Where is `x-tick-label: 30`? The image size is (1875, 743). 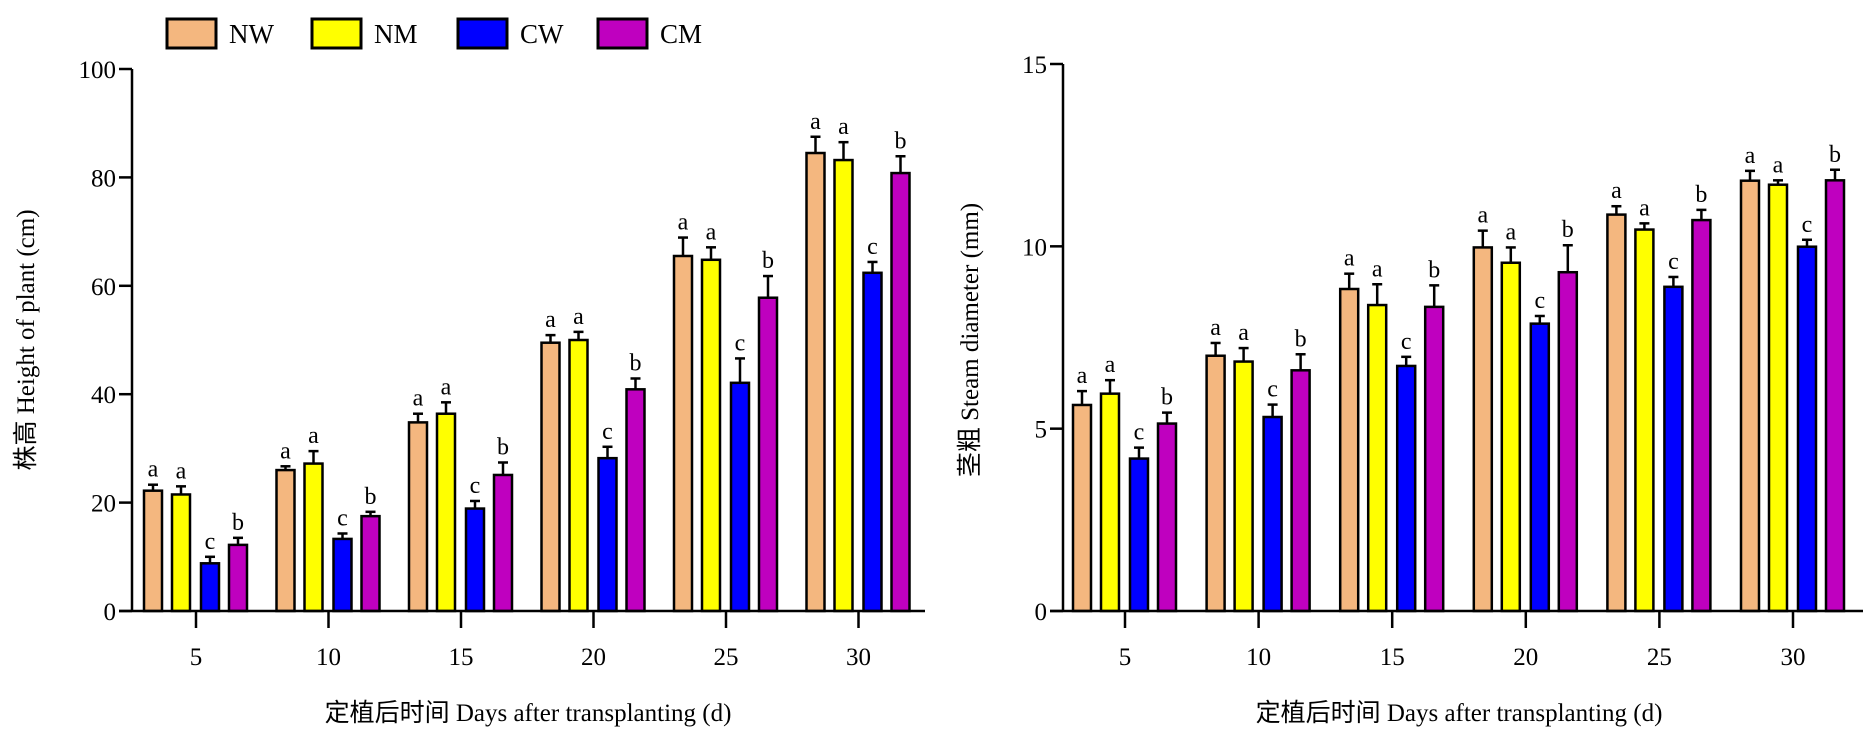 x-tick-label: 30 is located at coordinates (1793, 657).